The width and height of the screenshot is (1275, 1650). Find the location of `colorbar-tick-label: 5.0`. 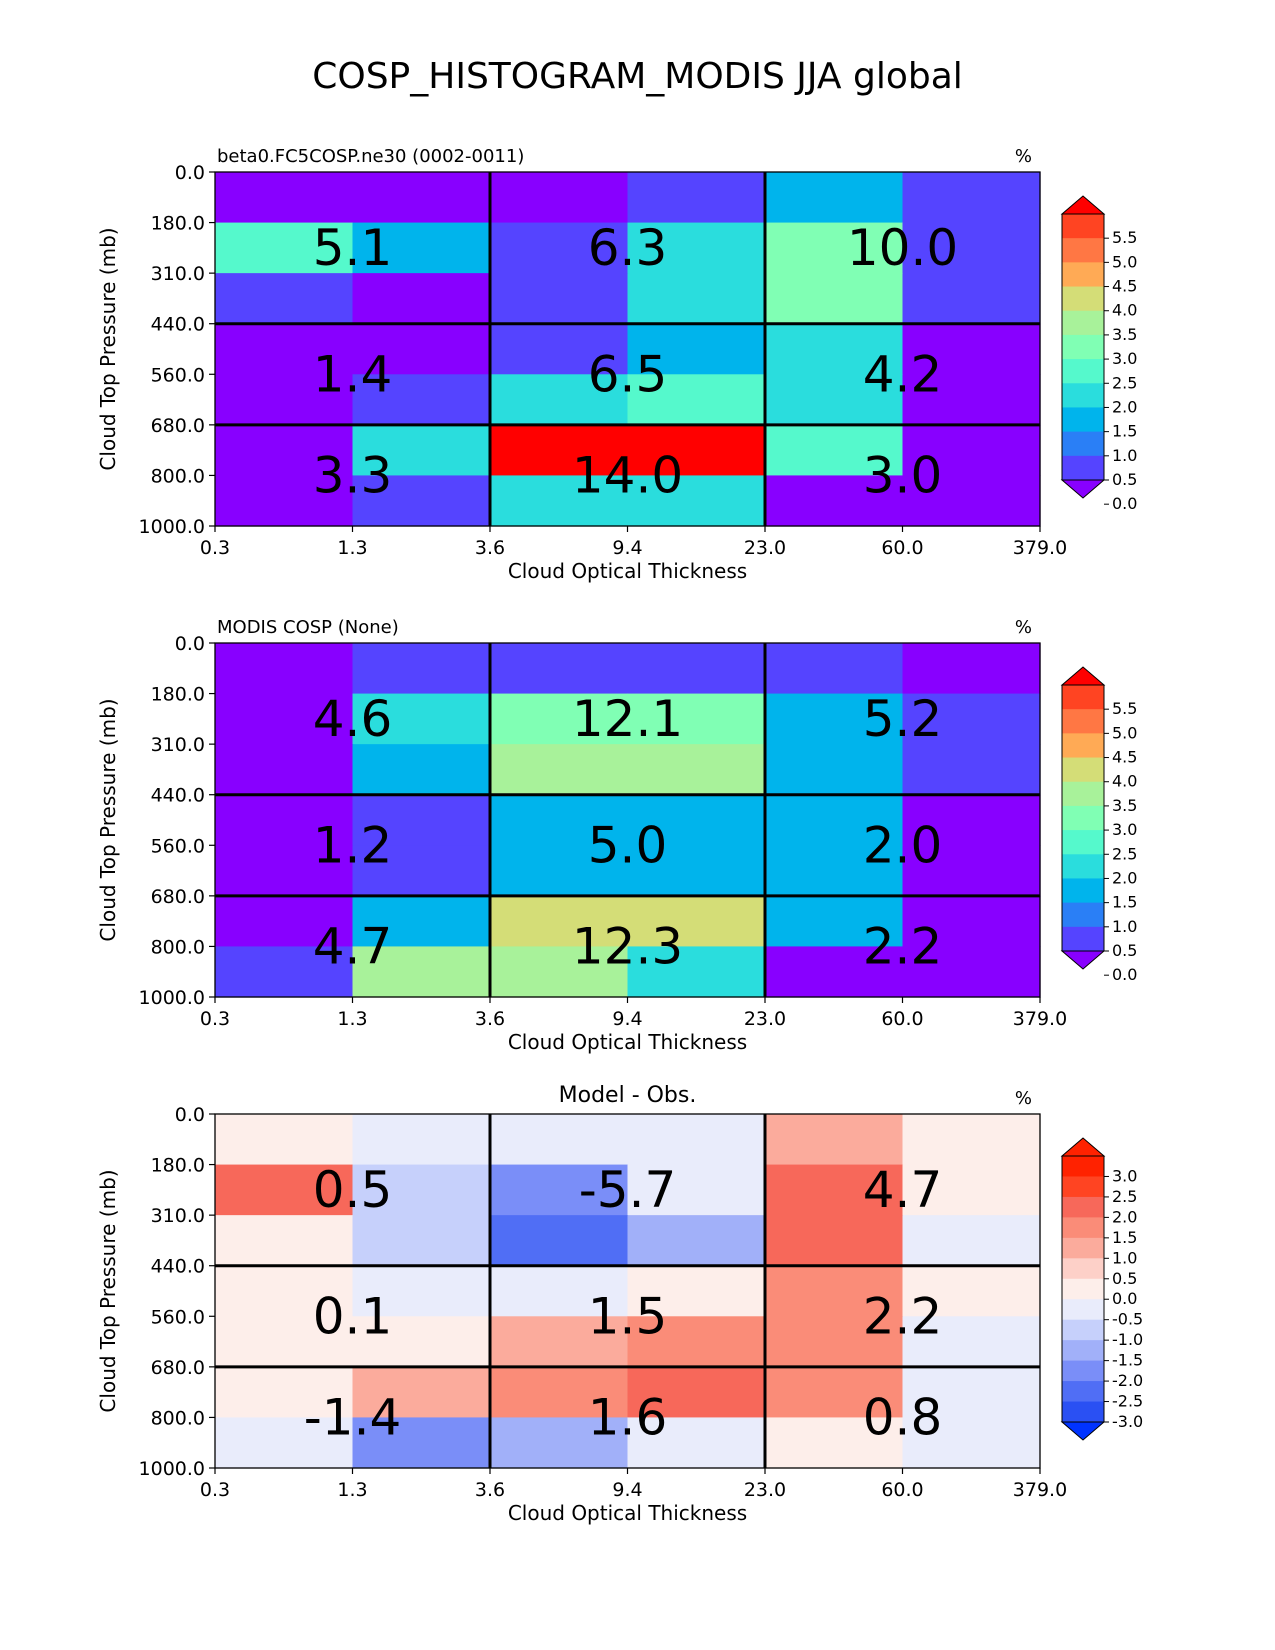

colorbar-tick-label: 5.0 is located at coordinates (1124, 732).